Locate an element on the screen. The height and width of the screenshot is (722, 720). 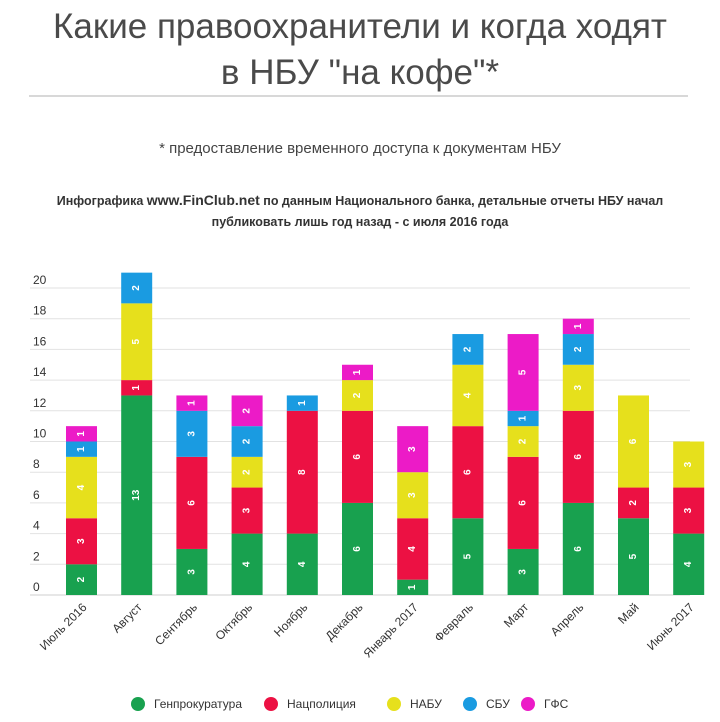
legend-label-1: Генпрокуратура is located at coordinates (198, 704).